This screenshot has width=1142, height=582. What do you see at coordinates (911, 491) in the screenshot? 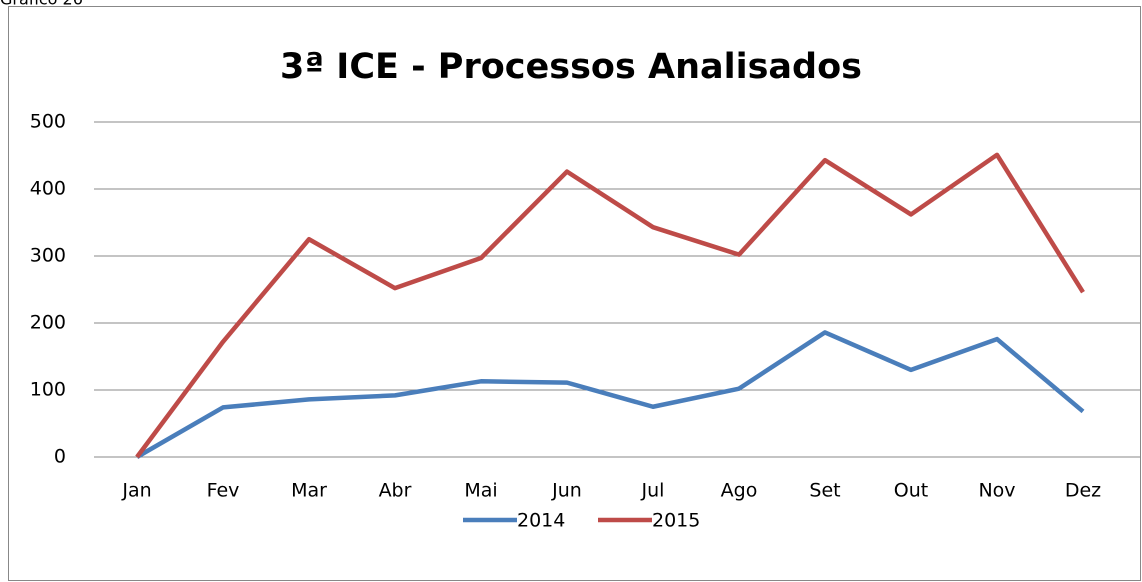
I see `x-tick-label: Out` at bounding box center [911, 491].